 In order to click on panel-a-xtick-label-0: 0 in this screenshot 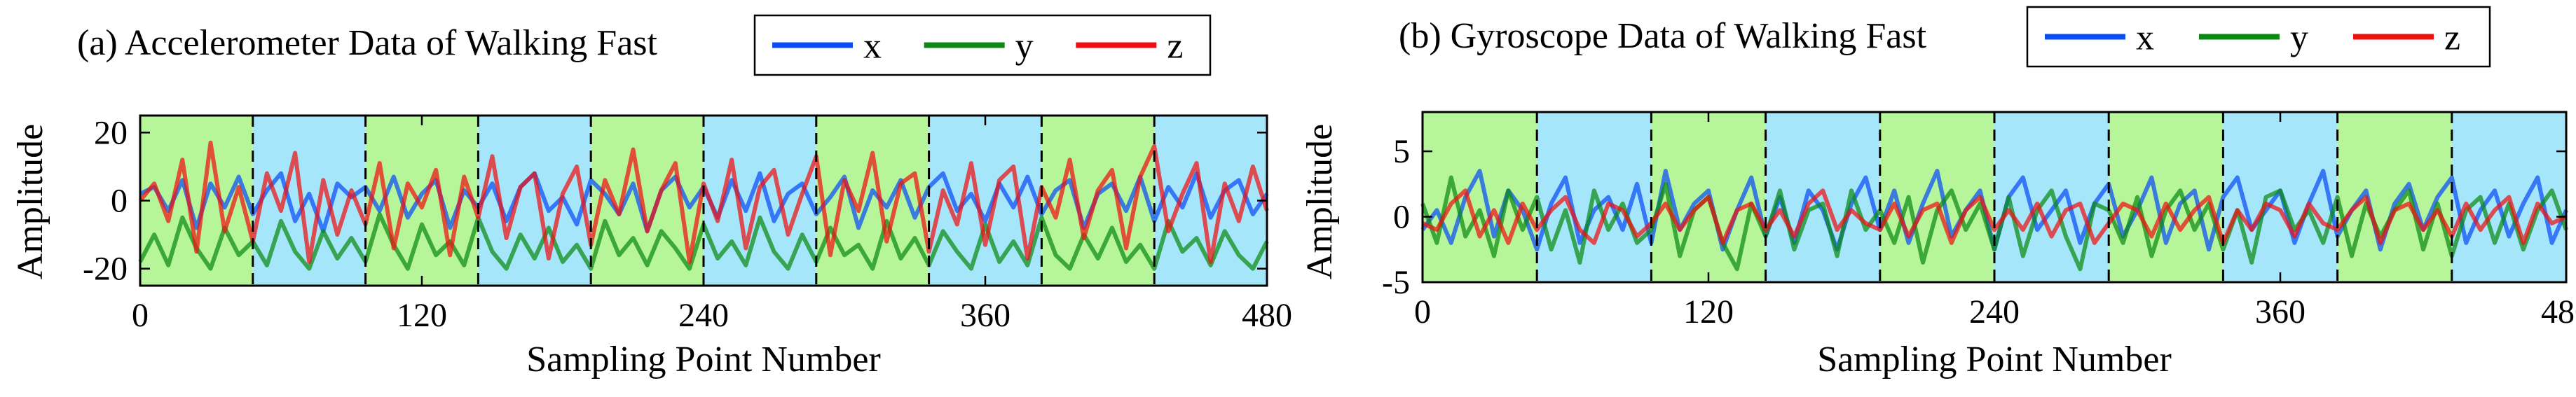, I will do `click(140, 316)`.